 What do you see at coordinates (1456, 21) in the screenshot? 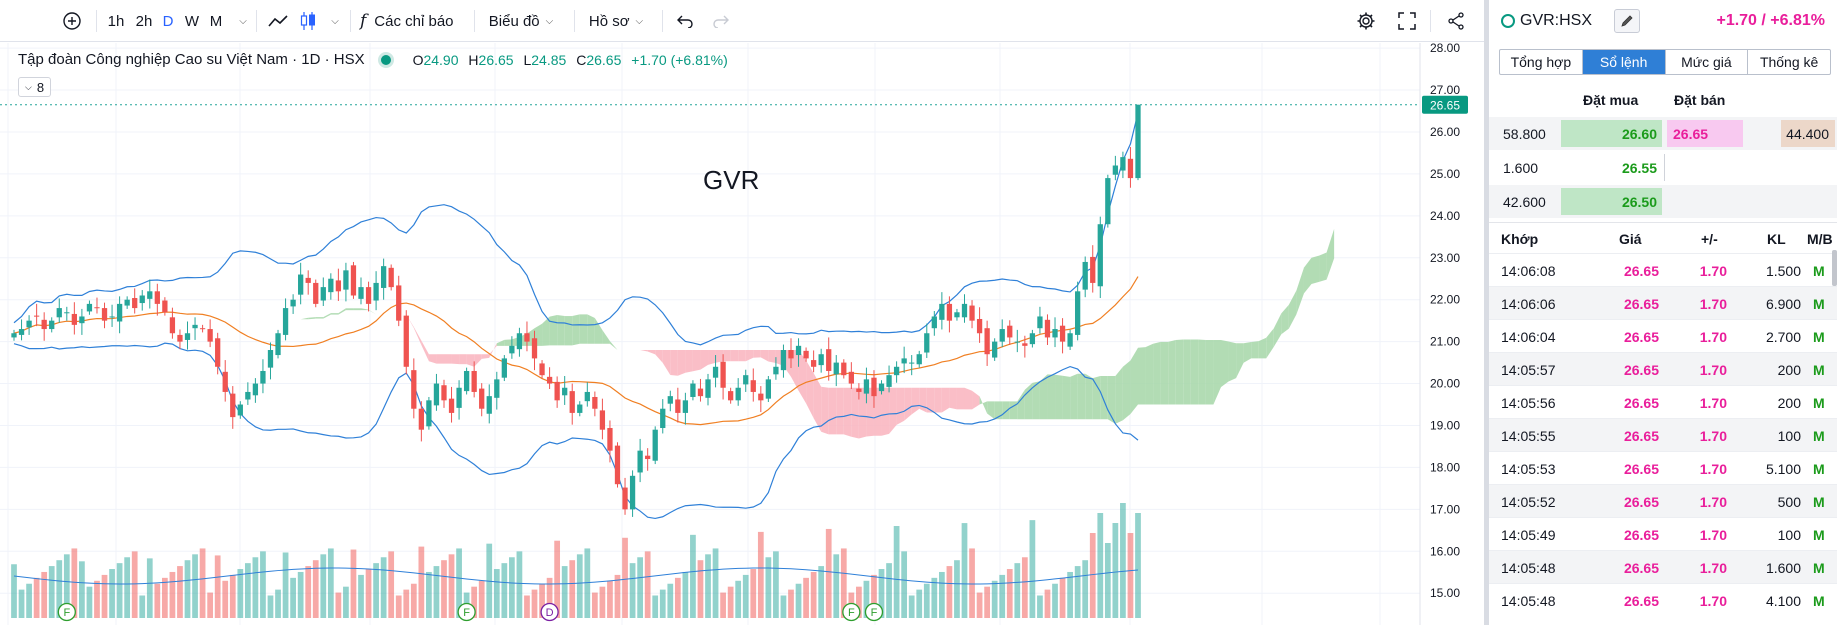
I see `share-icon` at bounding box center [1456, 21].